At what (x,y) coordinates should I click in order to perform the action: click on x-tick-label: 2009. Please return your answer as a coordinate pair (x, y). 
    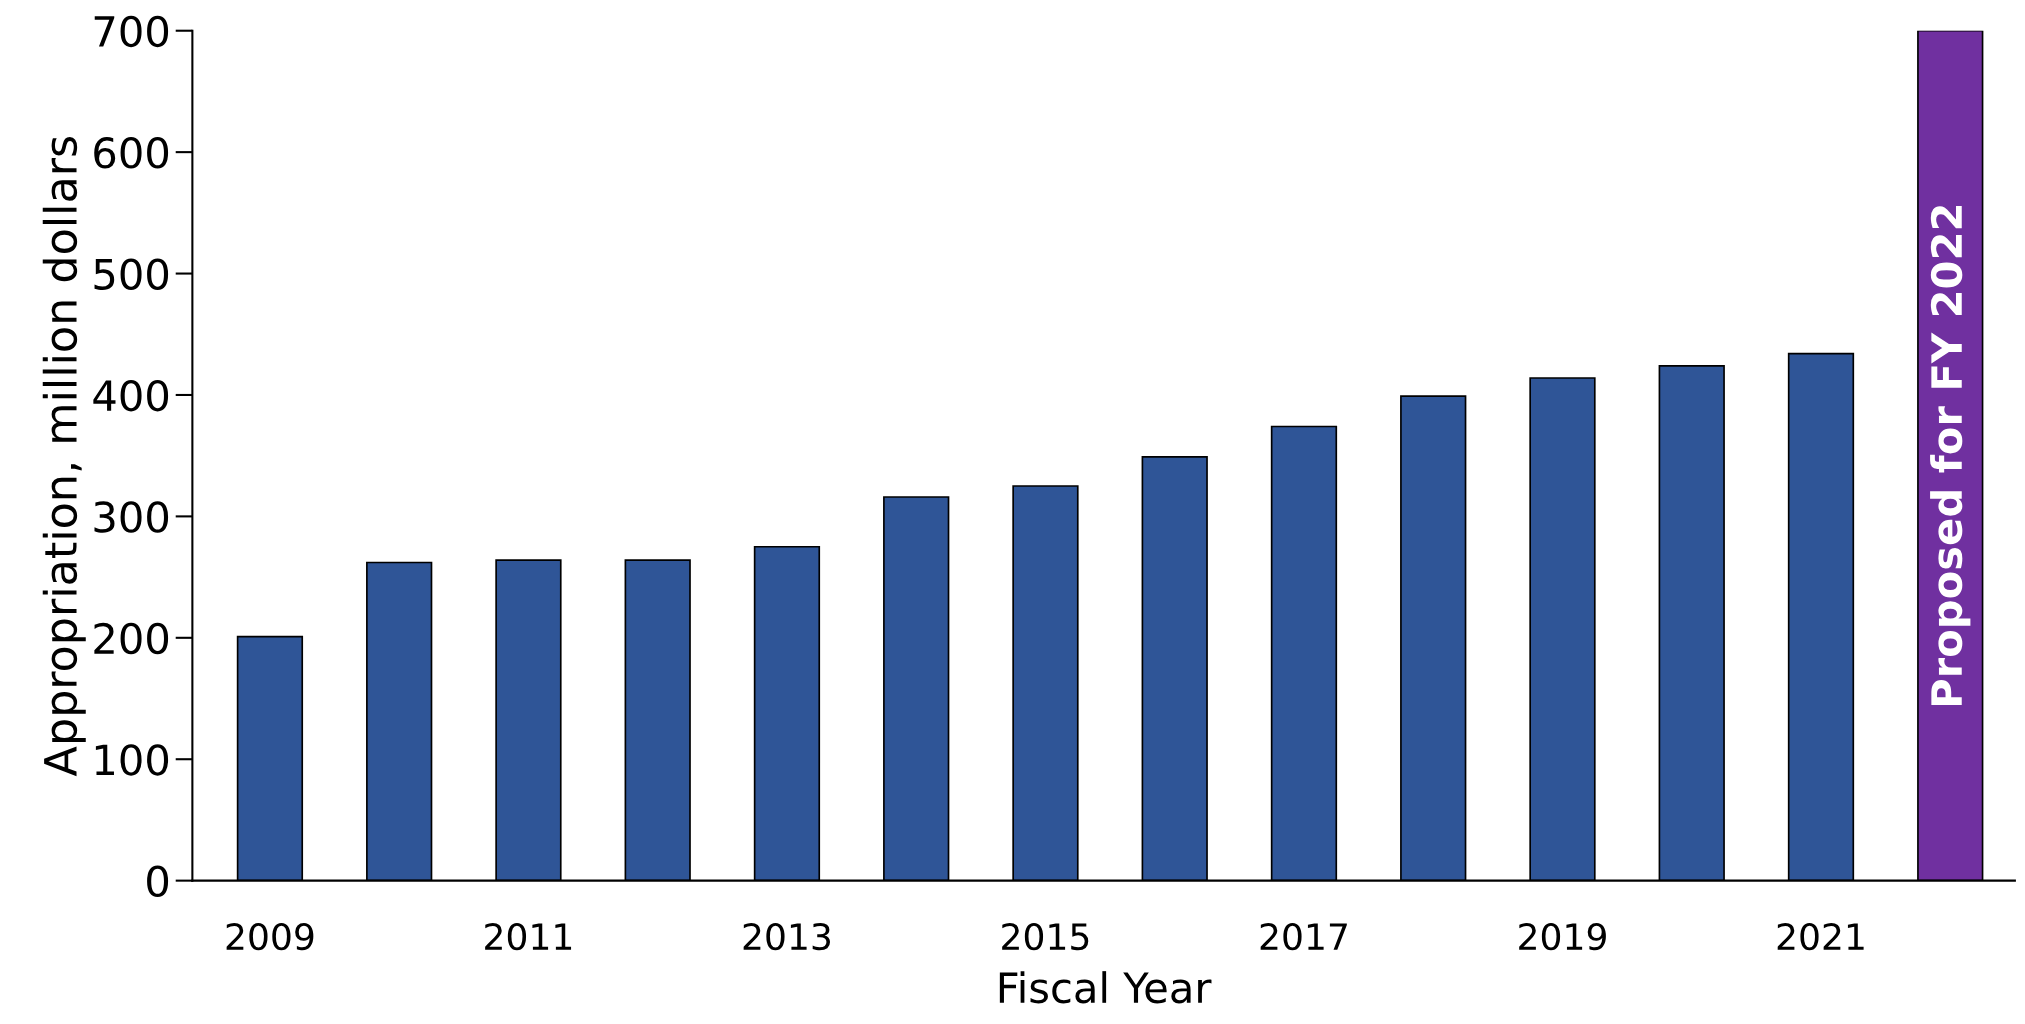
    Looking at the image, I should click on (270, 936).